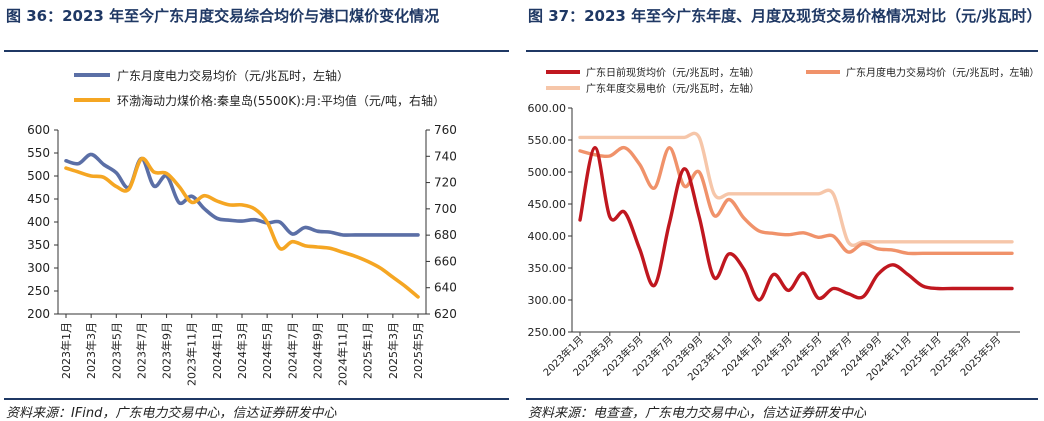 This screenshot has height=421, width=1044. What do you see at coordinates (167, 350) in the screenshot?
I see `x-tick-label: 2023年9月` at bounding box center [167, 350].